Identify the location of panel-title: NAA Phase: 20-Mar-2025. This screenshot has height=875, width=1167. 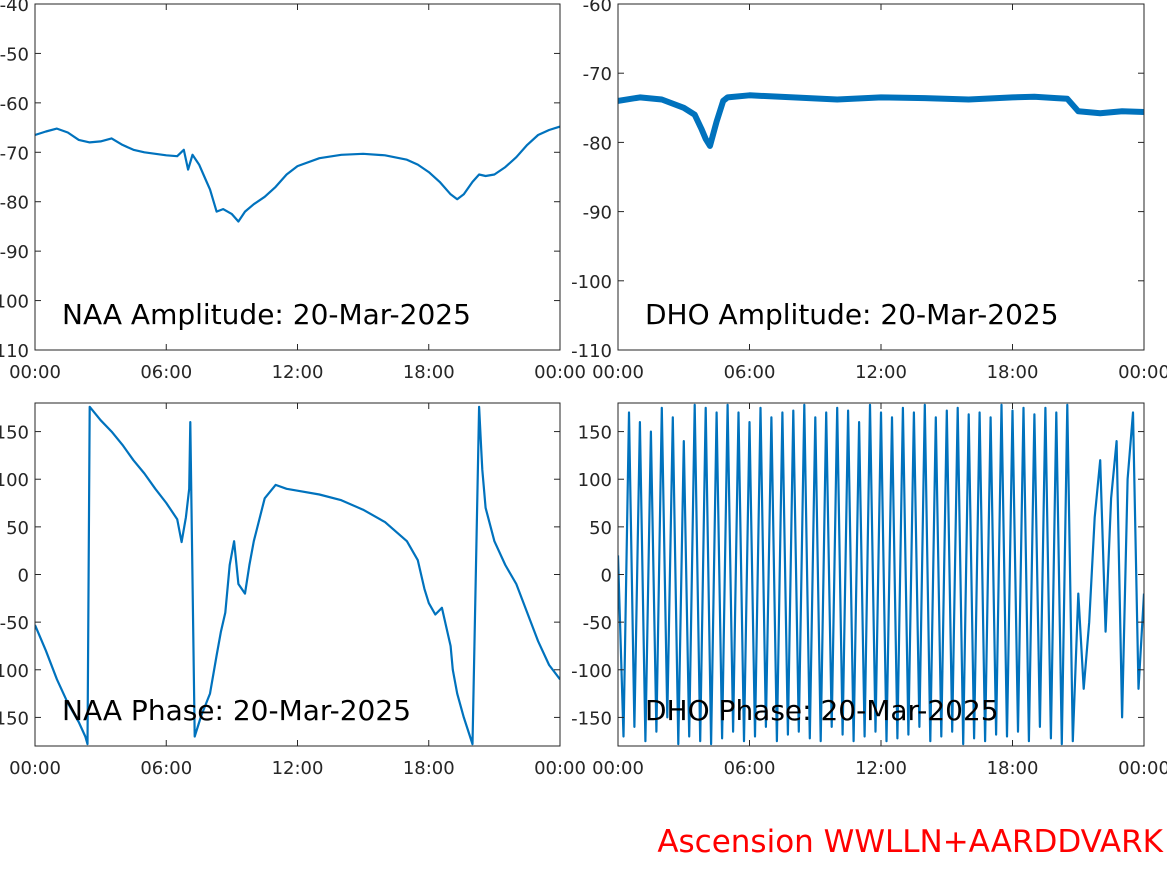
(236, 710).